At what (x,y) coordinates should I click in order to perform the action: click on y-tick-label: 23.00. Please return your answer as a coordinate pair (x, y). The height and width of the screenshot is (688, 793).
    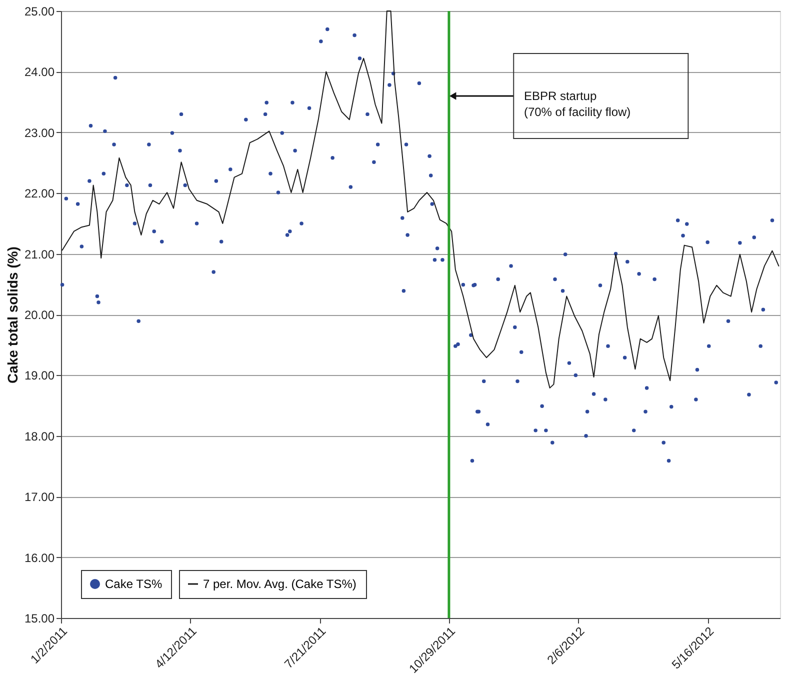
    Looking at the image, I should click on (39, 133).